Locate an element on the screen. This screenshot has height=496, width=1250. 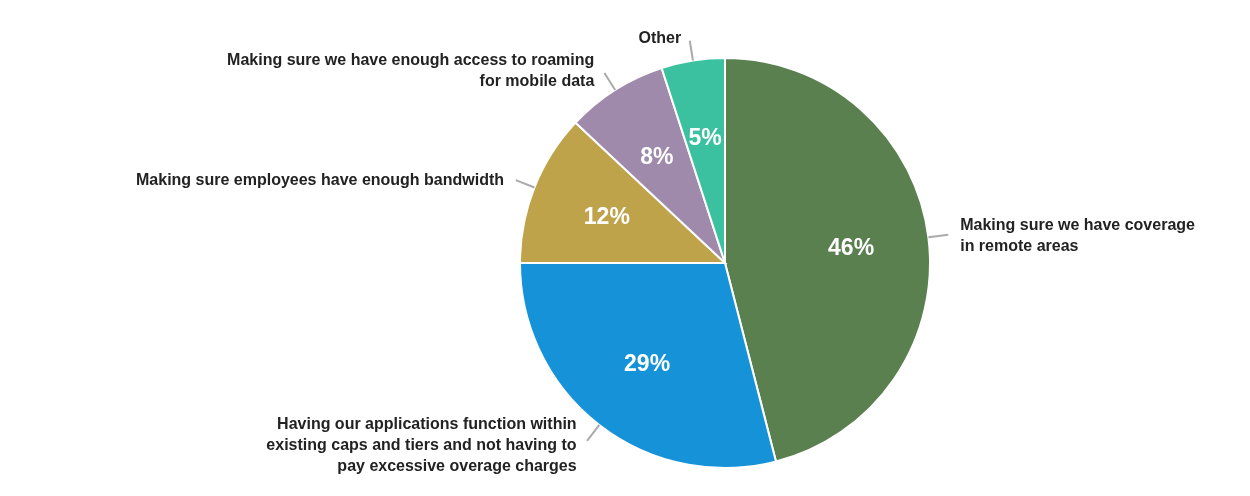
data-label: 5% is located at coordinates (705, 137).